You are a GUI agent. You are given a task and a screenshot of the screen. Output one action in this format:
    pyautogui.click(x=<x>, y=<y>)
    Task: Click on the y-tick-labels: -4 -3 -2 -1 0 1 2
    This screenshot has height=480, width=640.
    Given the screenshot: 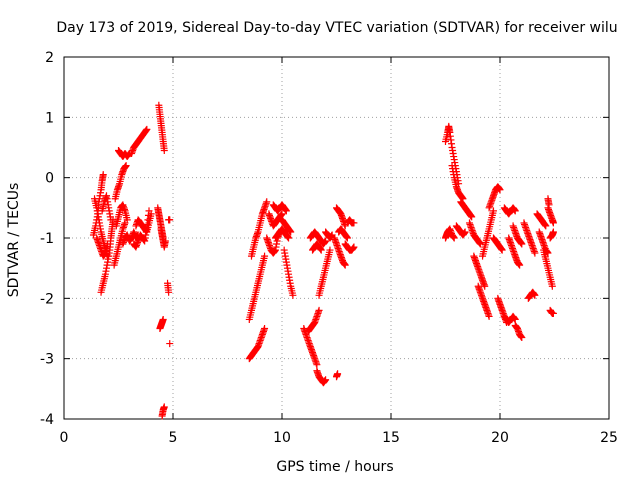 What is the action you would take?
    pyautogui.click(x=47, y=239)
    